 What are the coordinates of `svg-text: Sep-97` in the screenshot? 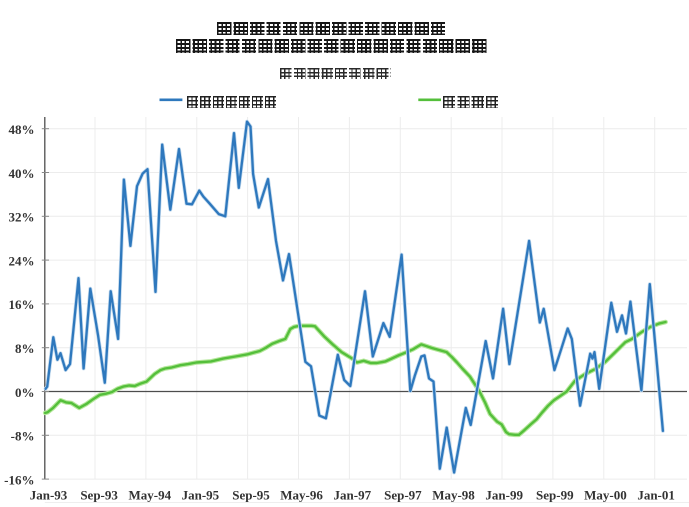 It's located at (403, 495).